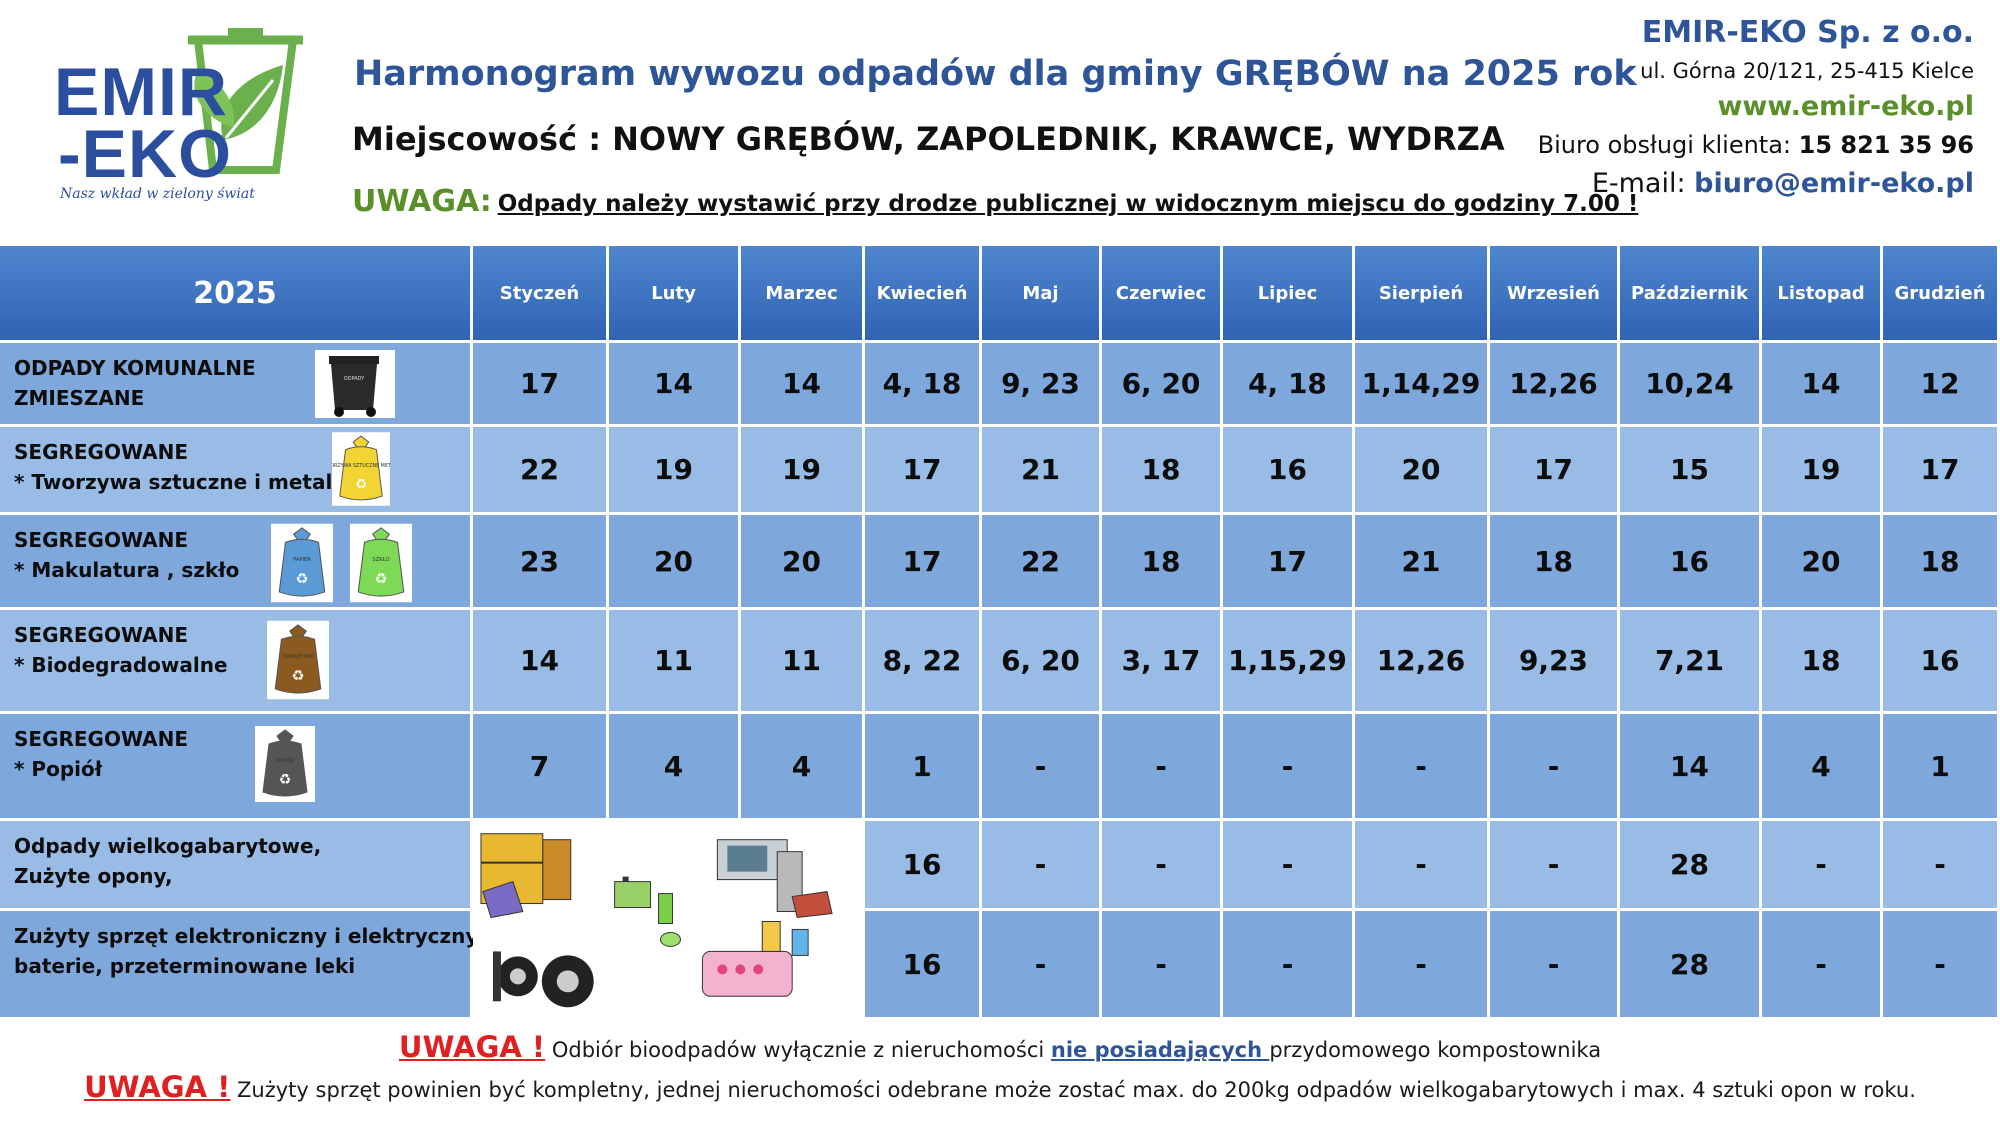 Image resolution: width=2000 pixels, height=1125 pixels. What do you see at coordinates (1691, 562) in the screenshot?
I see `cell-3-10: 16` at bounding box center [1691, 562].